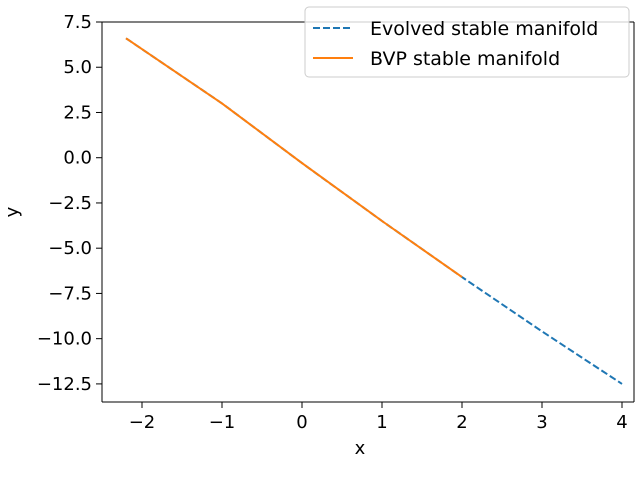  I want to click on x-tick-label: 0, so click(301, 422).